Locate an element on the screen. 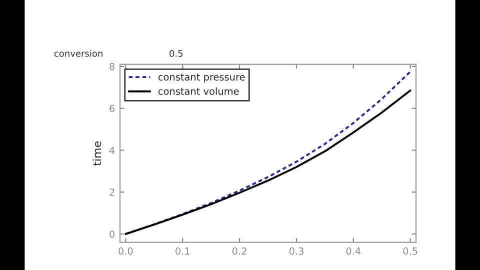 Image resolution: width=480 pixels, height=270 pixels. text: conversion is located at coordinates (78, 53).